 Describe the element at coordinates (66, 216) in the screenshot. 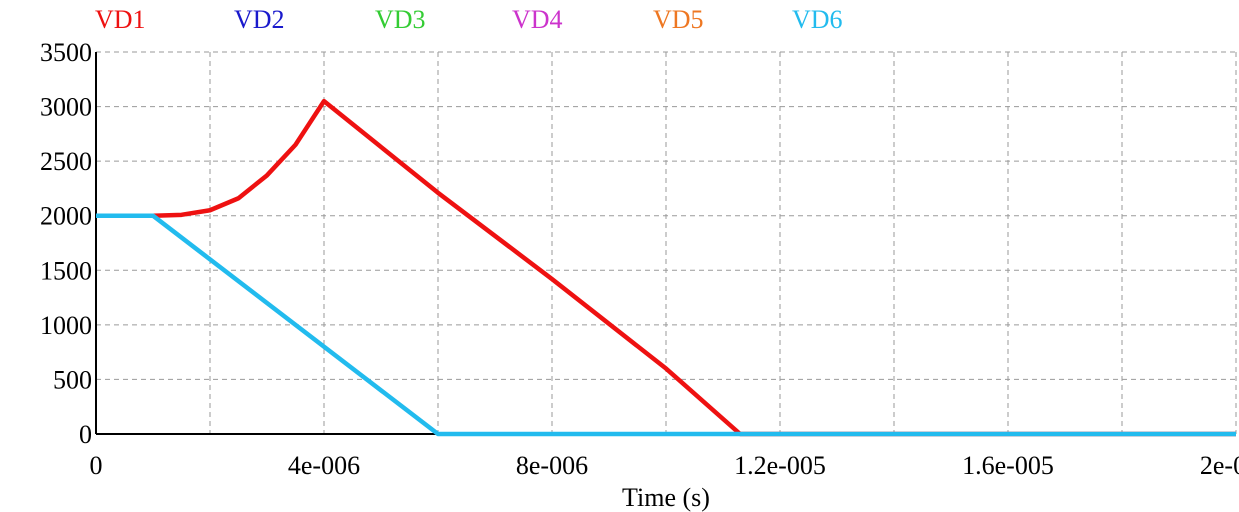

I see `y-tick-label: 2000` at that location.